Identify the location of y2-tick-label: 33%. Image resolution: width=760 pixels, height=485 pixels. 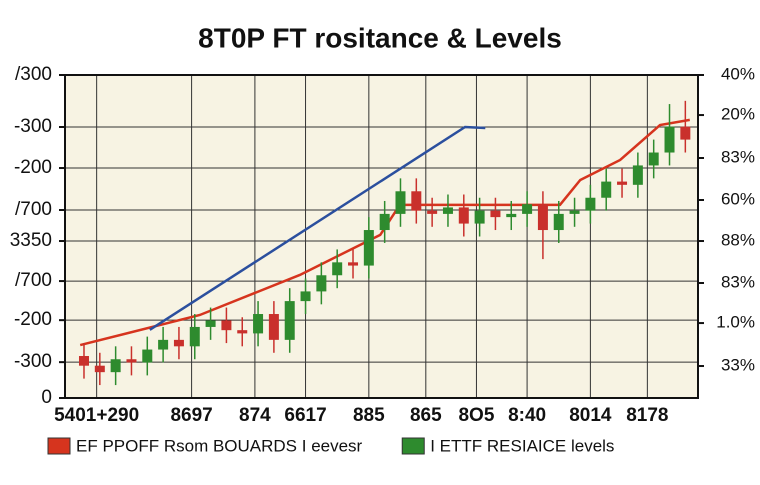
(738, 365).